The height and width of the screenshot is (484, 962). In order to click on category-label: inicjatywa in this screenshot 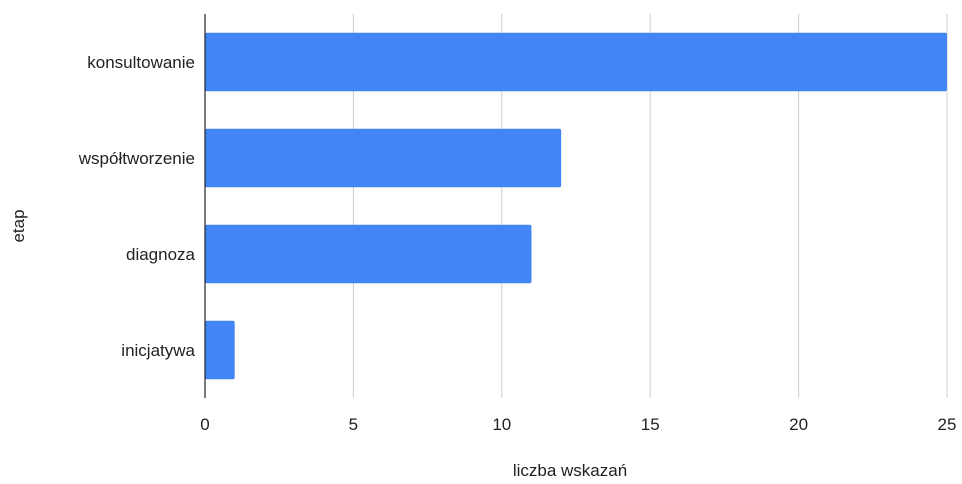, I will do `click(158, 350)`.